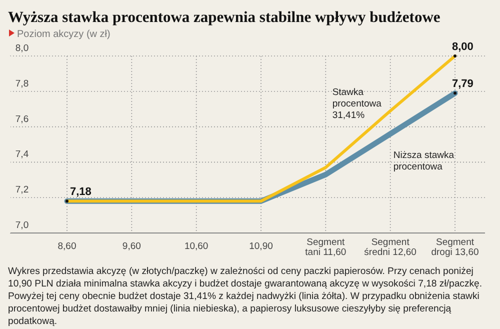 This screenshot has height=329, width=500. Describe the element at coordinates (424, 161) in the screenshot. I see `series-label: Niższa stawka procentowa` at that location.